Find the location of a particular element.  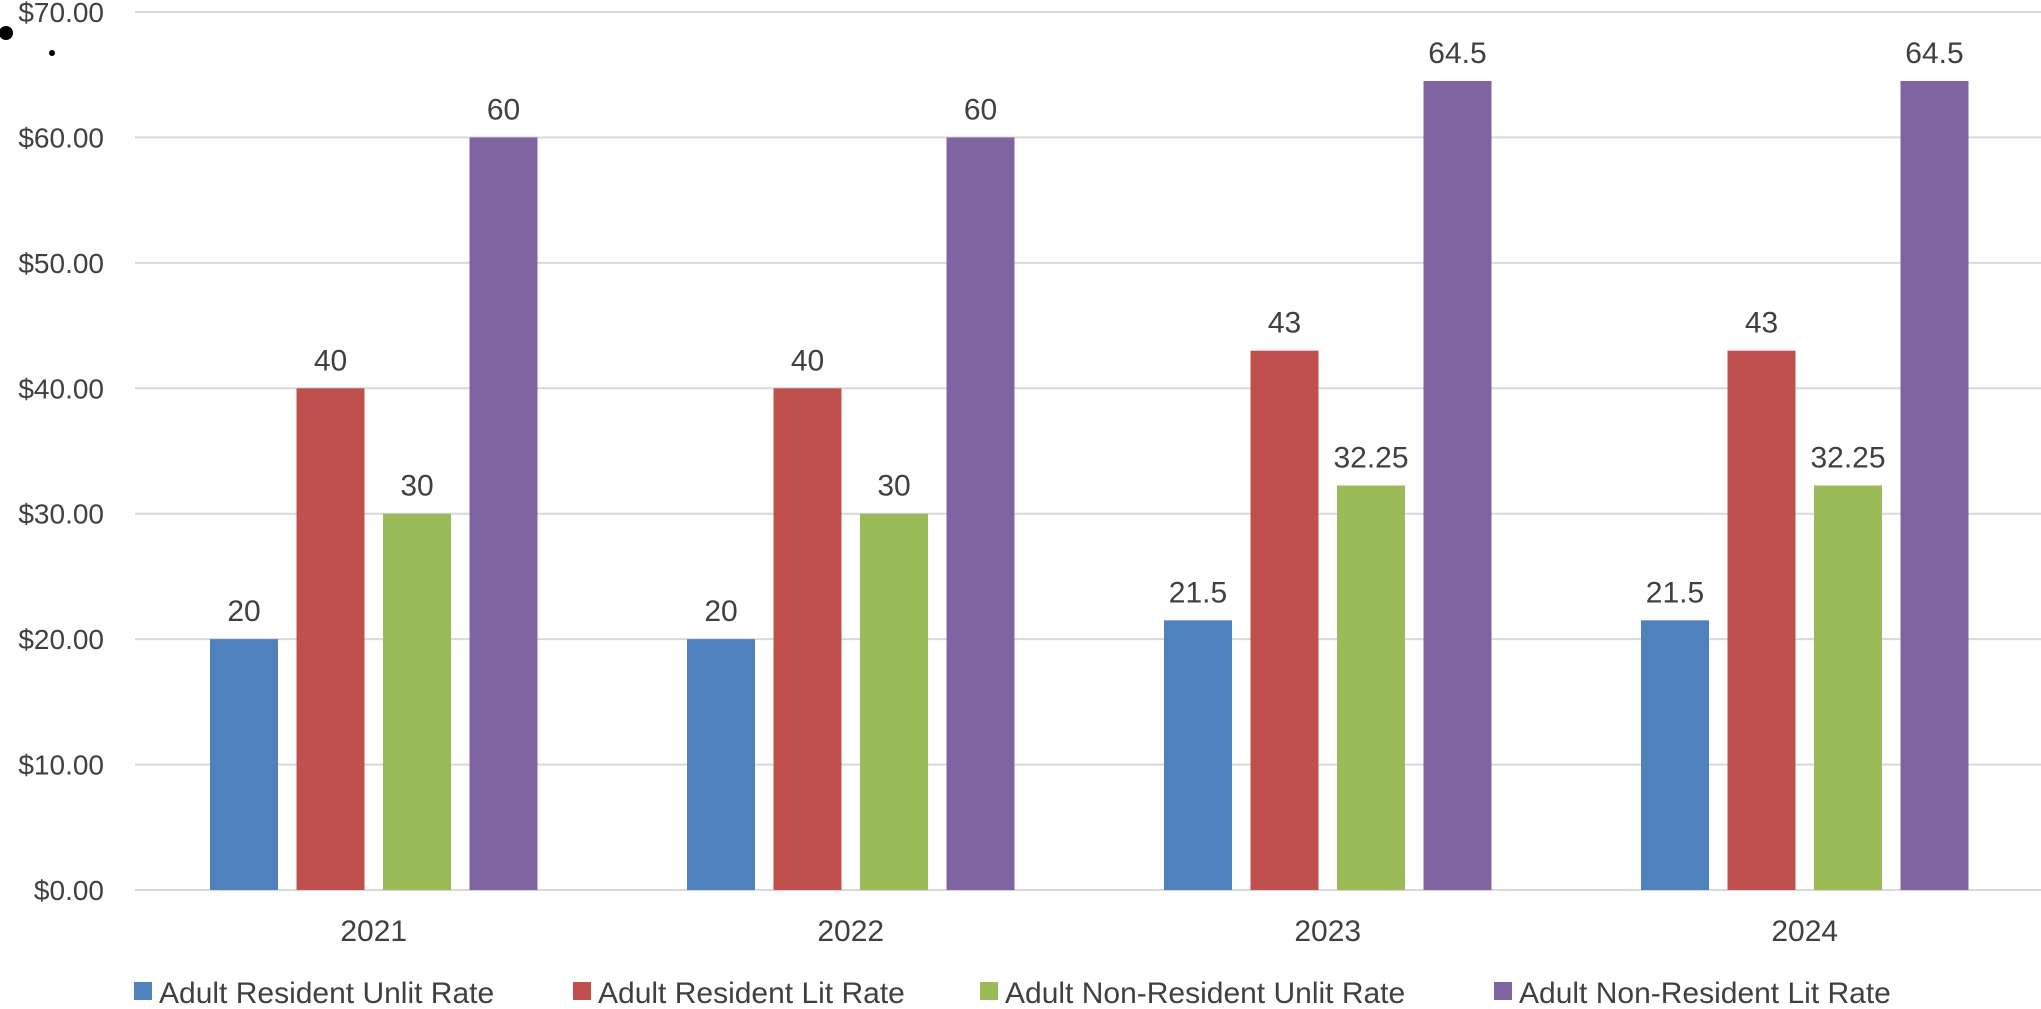

bullet-dot-small is located at coordinates (52, 53).